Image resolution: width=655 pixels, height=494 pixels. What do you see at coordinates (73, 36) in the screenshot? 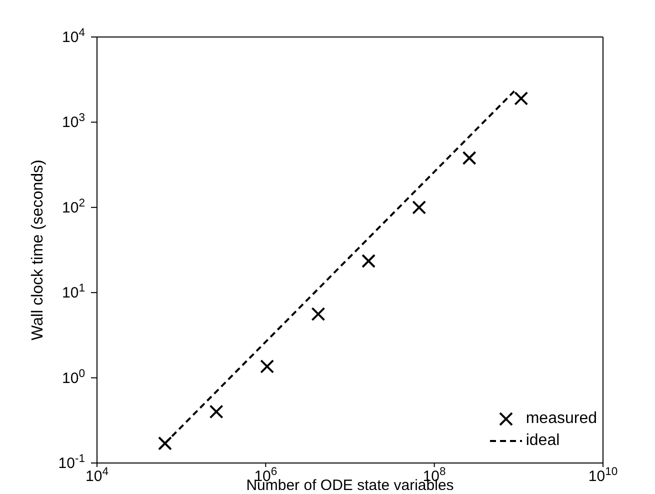
I see `y-tick-label: 10$^{4}$` at bounding box center [73, 36].